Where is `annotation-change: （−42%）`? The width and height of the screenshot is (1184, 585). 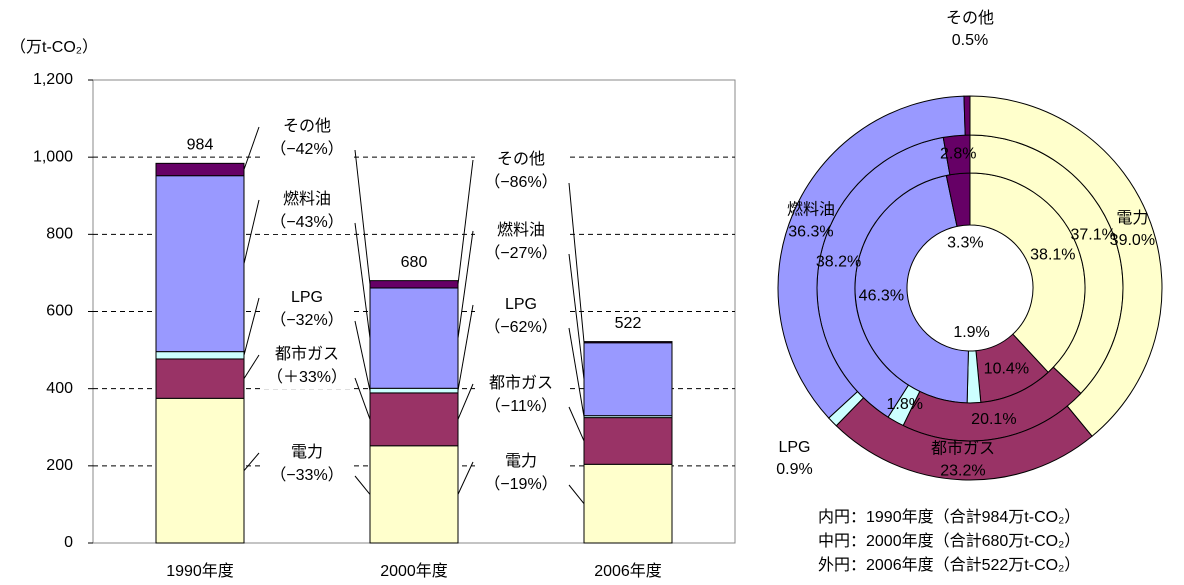
annotation-change: （−42%） is located at coordinates (306, 149).